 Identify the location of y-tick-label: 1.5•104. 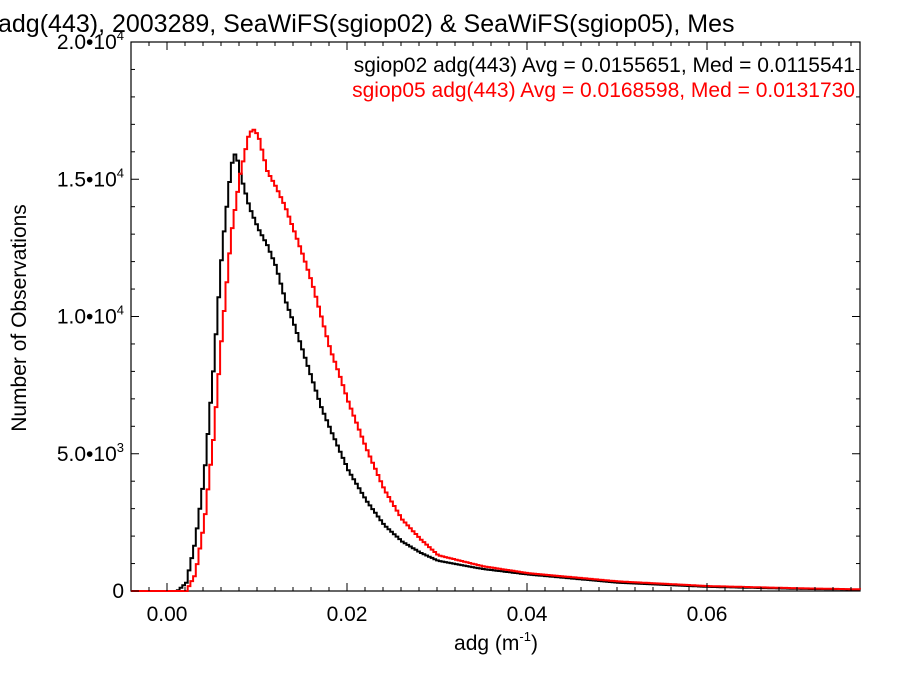
(90, 178).